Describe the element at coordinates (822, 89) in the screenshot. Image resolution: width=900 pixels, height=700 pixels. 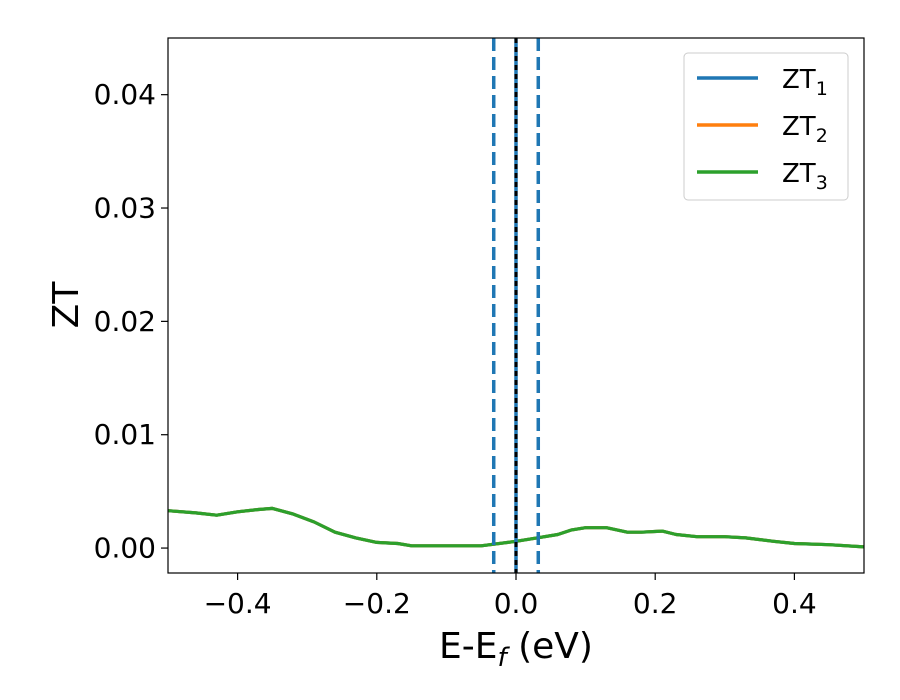
I see `legend-label-sub: 1` at that location.